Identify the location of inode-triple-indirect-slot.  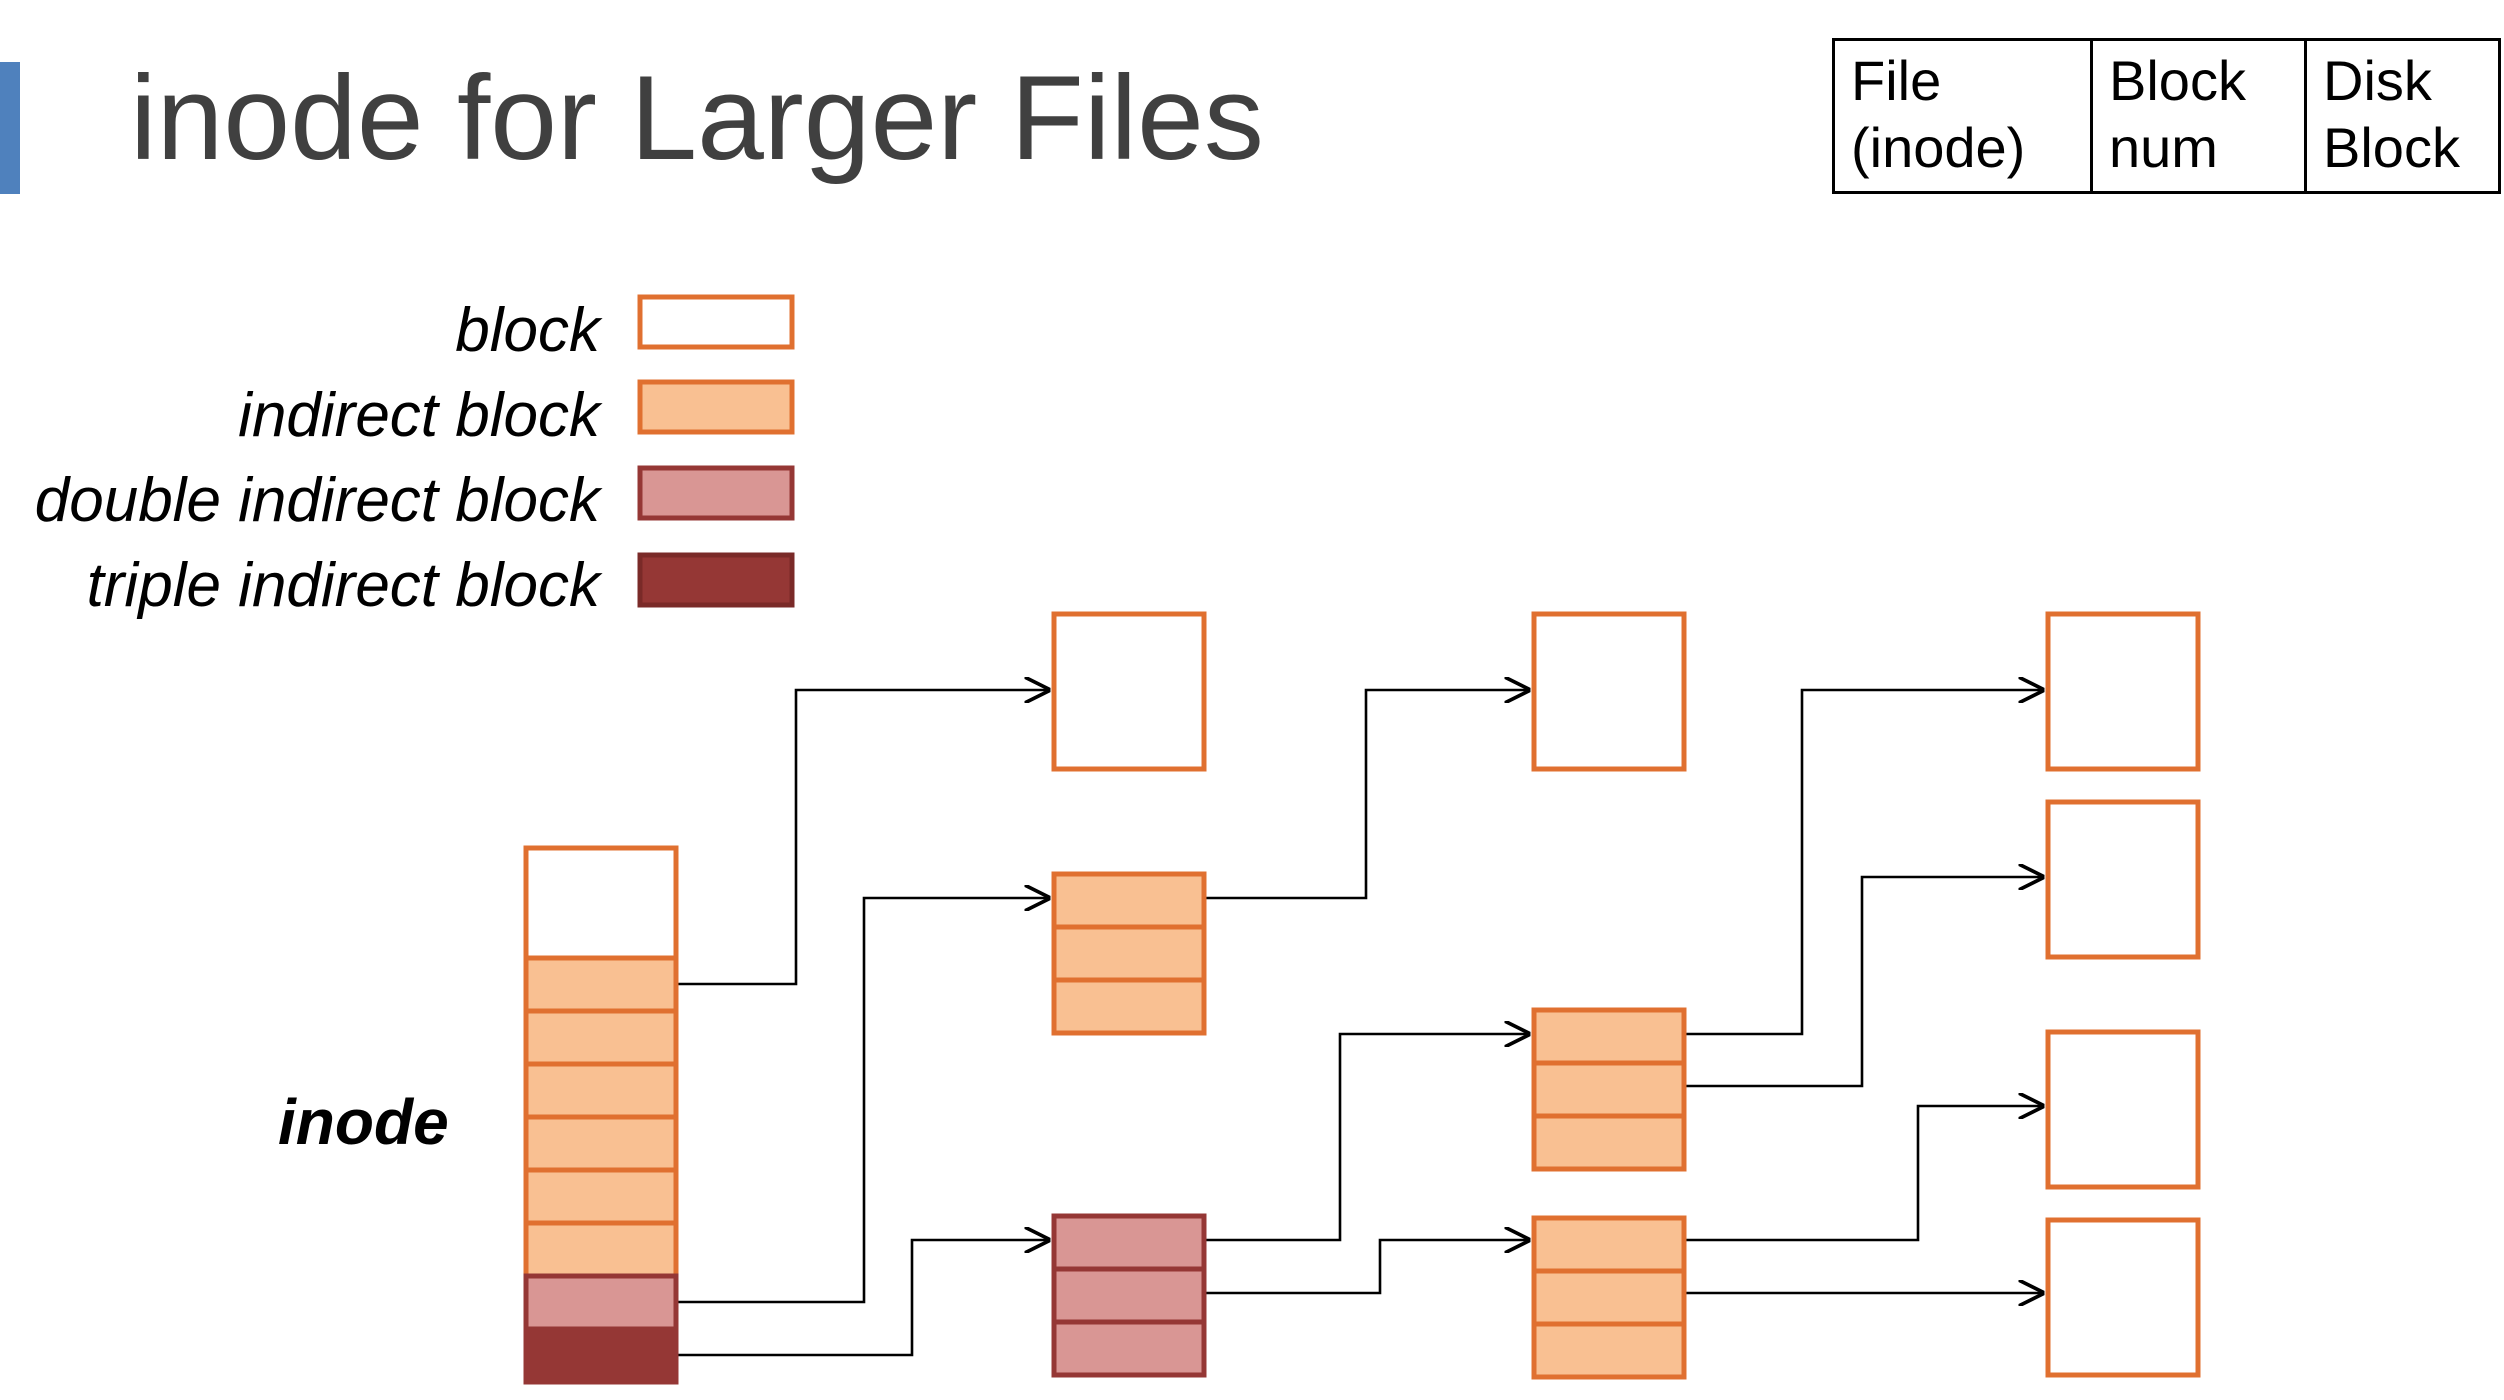
(601, 1355).